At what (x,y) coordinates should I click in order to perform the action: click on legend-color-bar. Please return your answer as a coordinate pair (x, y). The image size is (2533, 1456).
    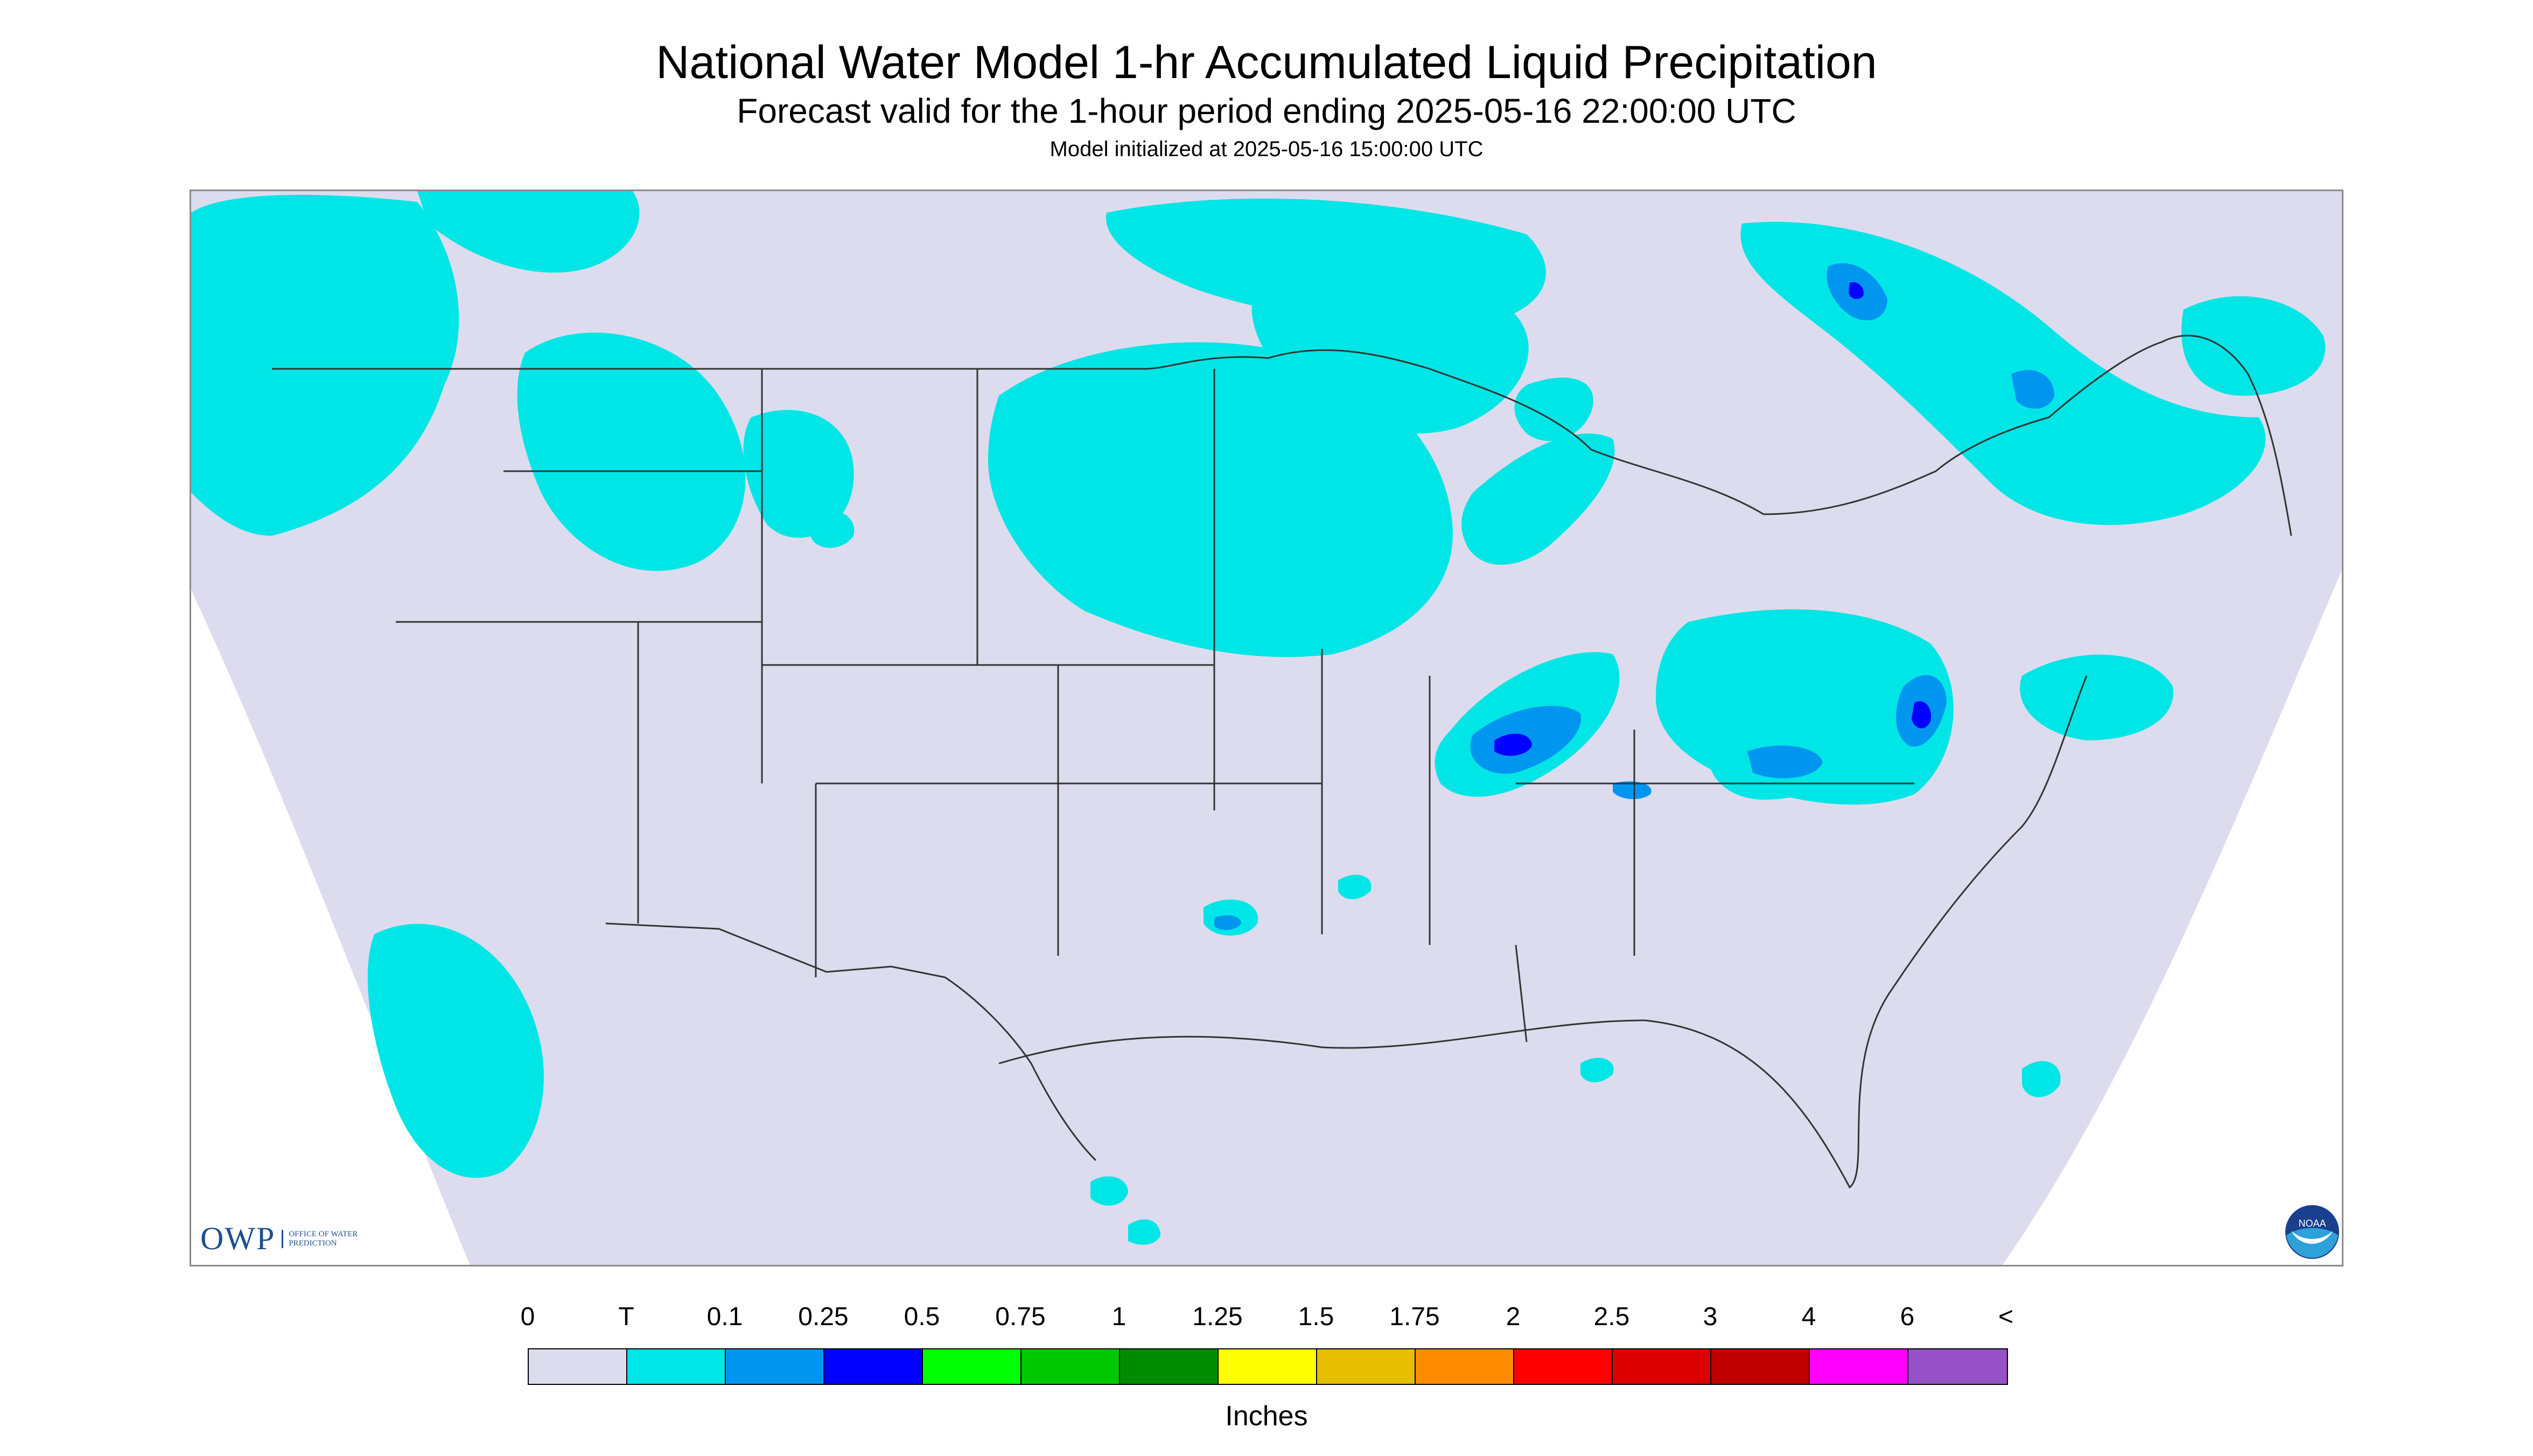
    Looking at the image, I should click on (1268, 1366).